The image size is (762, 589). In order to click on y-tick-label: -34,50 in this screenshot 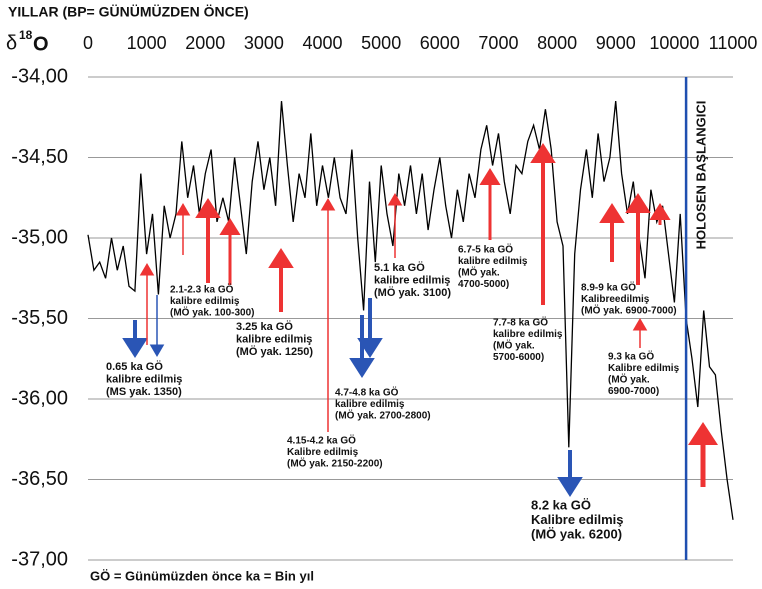, I will do `click(39, 157)`.